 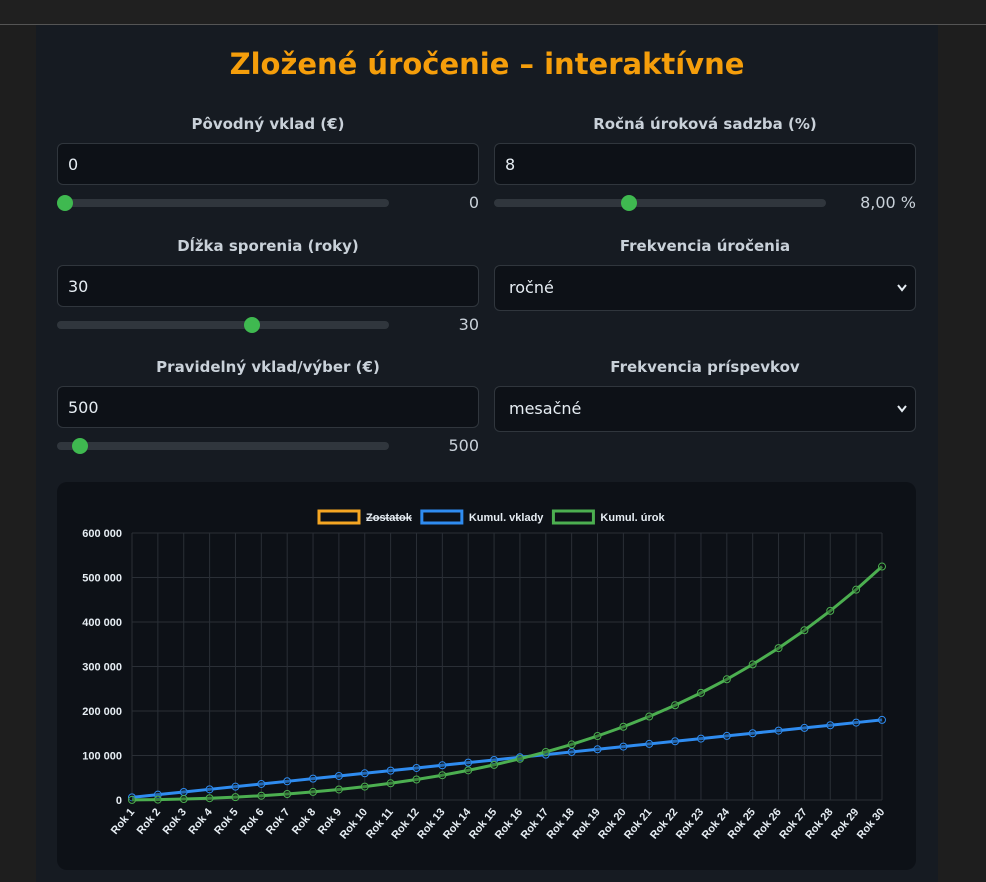 What do you see at coordinates (226, 821) in the screenshot?
I see `x-tick-label: Rok 5` at bounding box center [226, 821].